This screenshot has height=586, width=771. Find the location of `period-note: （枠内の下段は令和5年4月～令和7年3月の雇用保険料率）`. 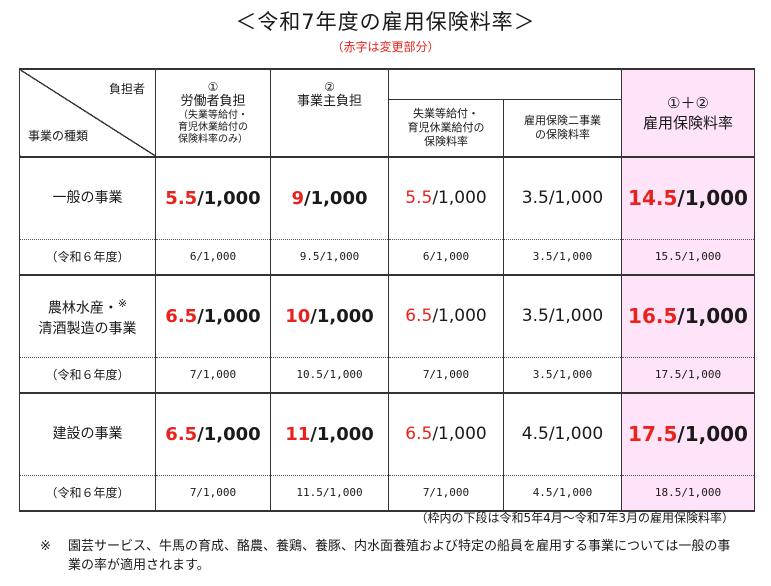

period-note: （枠内の下段は令和5年4月～令和7年3月の雇用保険料率） is located at coordinates (574, 518).